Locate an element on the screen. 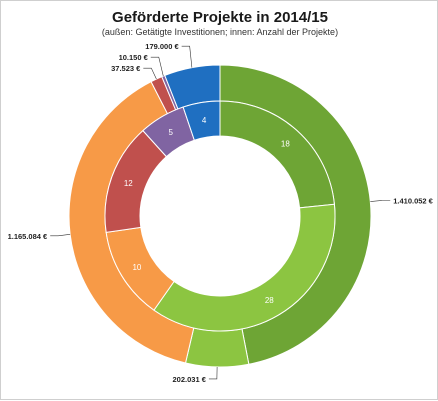 This screenshot has height=401, width=438. inner-label-0: 18 is located at coordinates (285, 144).